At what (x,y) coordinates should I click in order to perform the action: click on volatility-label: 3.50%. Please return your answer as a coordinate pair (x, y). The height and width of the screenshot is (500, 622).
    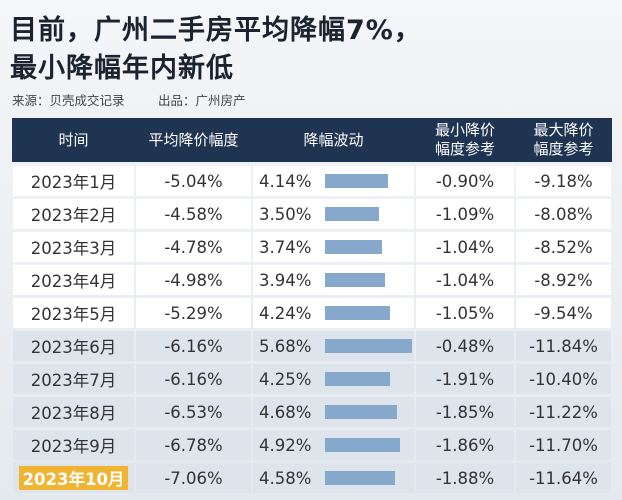
    Looking at the image, I should click on (285, 214).